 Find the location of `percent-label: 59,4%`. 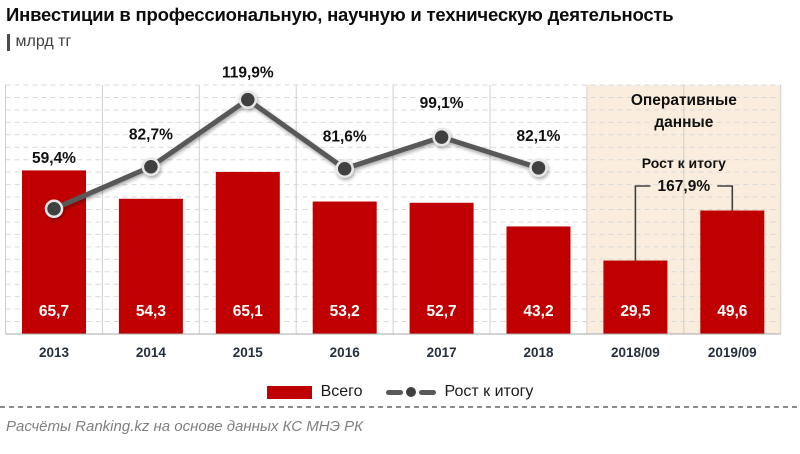

percent-label: 59,4% is located at coordinates (54, 158).